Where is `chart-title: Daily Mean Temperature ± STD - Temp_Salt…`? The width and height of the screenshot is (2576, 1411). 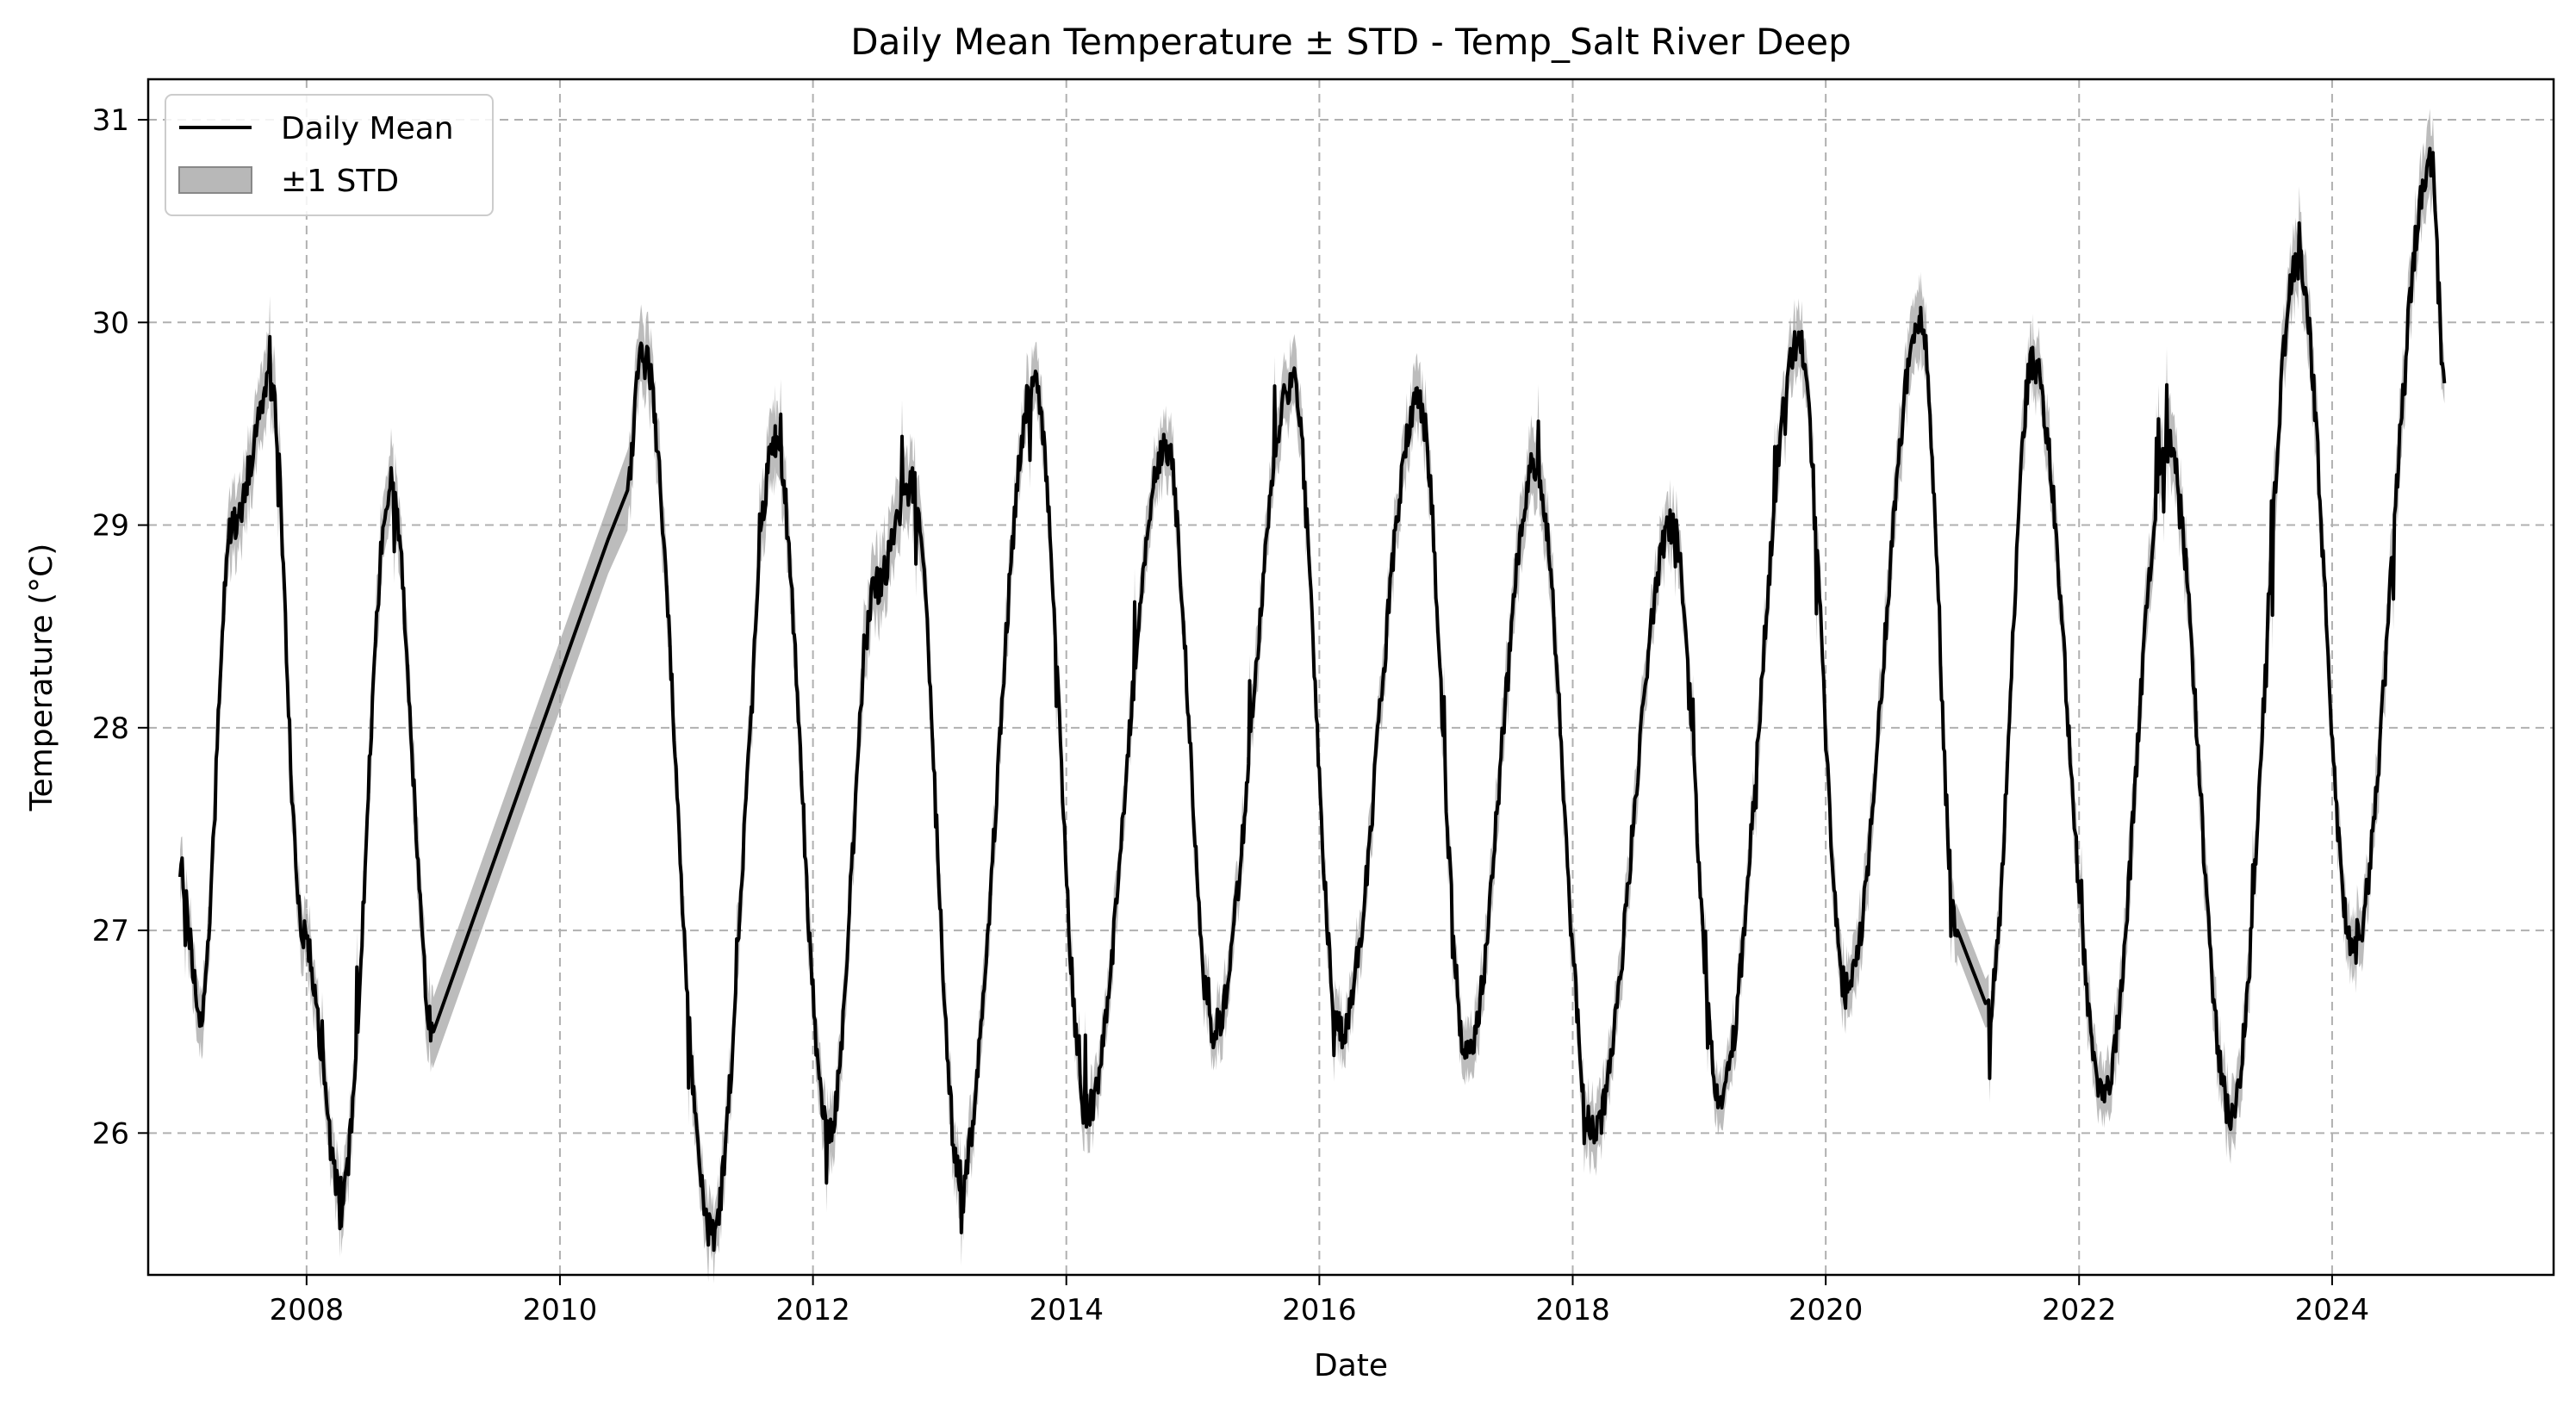 chart-title: Daily Mean Temperature ± STD - Temp_Salt… is located at coordinates (1350, 42).